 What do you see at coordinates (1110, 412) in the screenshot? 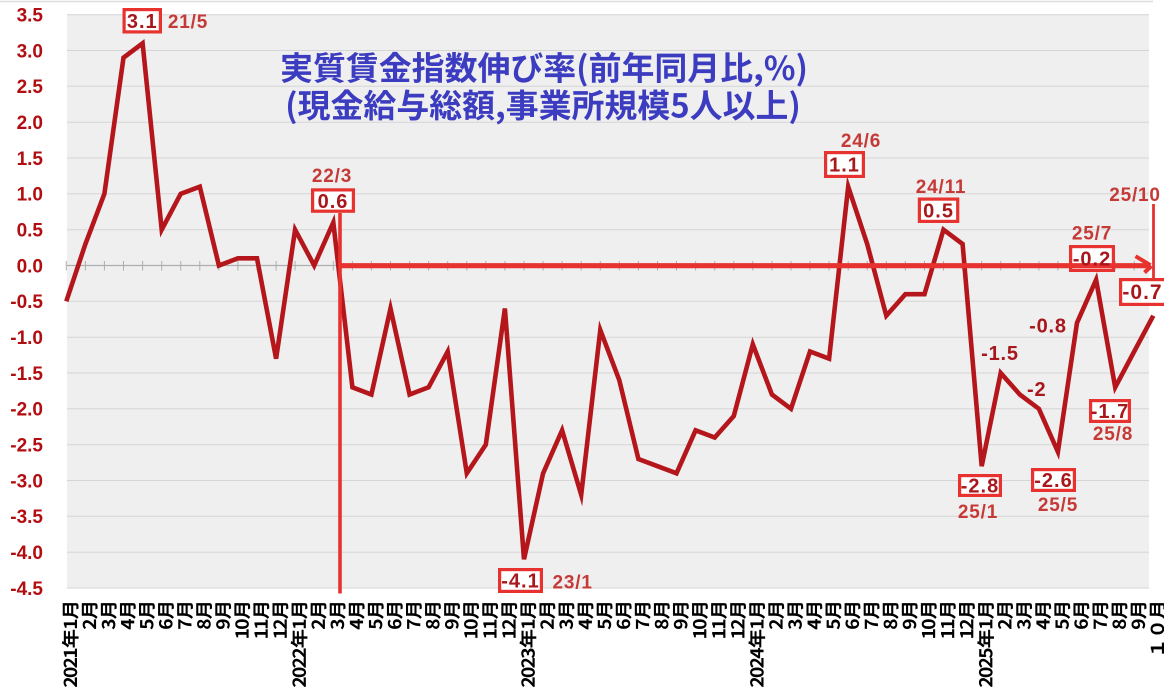
I see `svg-text: -1.7` at bounding box center [1110, 412].